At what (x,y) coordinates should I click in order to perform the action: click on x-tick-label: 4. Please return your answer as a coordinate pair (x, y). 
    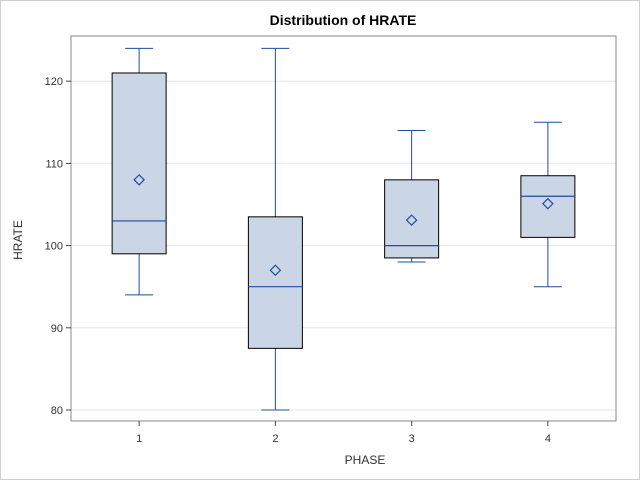
    Looking at the image, I should click on (548, 439).